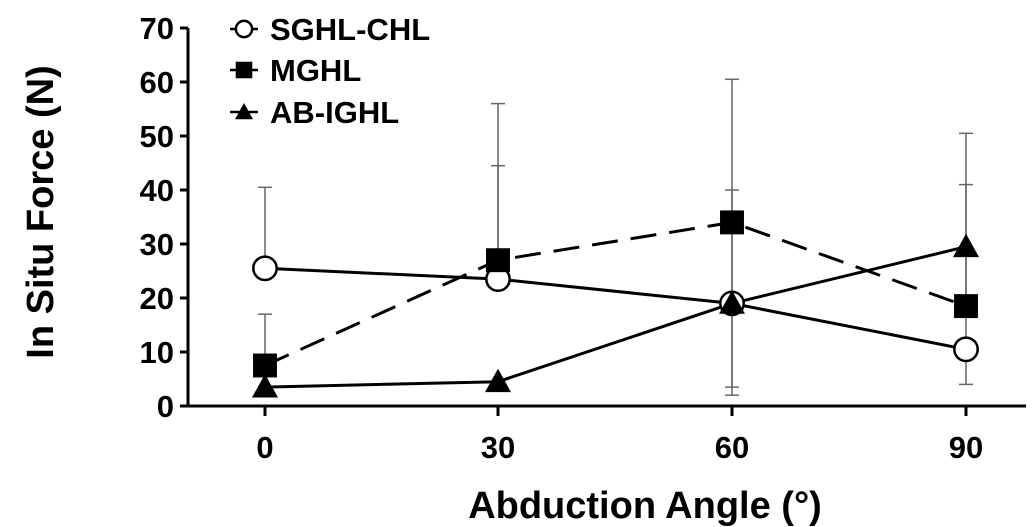 Image resolution: width=1034 pixels, height=527 pixels. I want to click on legend-entry-mghl: MGHL, so click(295, 70).